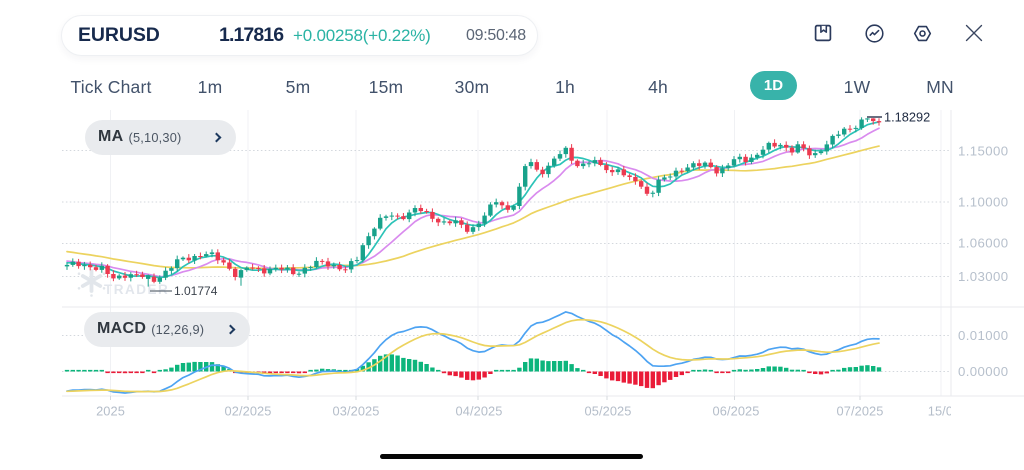 This screenshot has height=470, width=1024. I want to click on svg-text: TRADER, so click(136, 289).